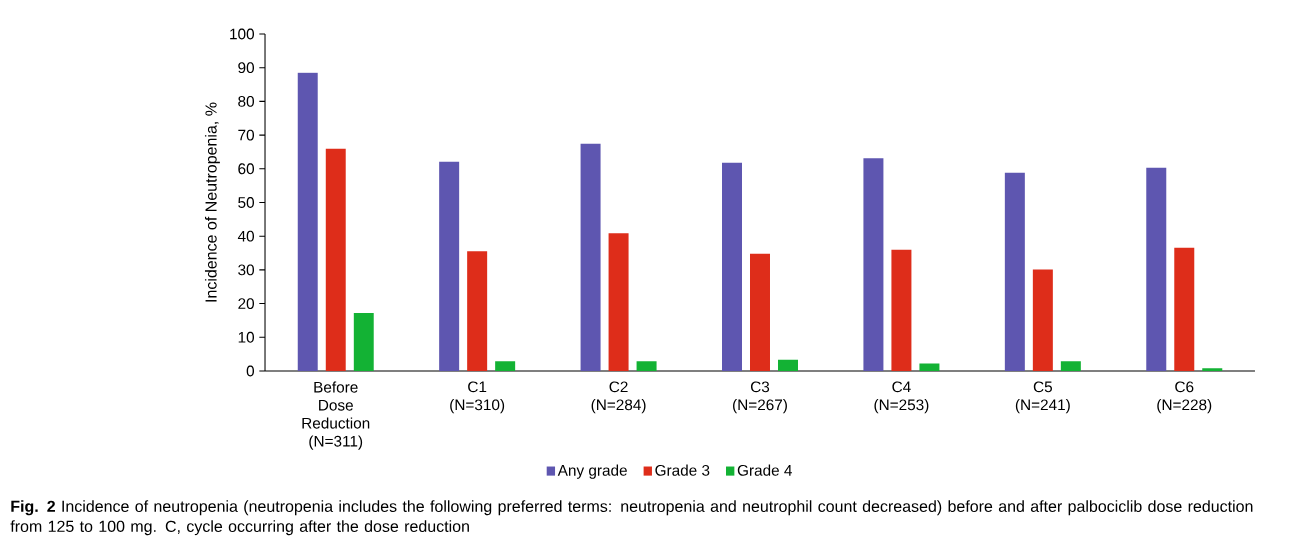 This screenshot has height=550, width=1293. Describe the element at coordinates (631, 518) in the screenshot. I see `text: Fig. 2 Incidence of neutropenia (neutropenia includes the following preferred terms: neutropenia and neutrophil count decreased) before and after palbociclib dose reduction from 125 to 100 mg. C, cycle occurring after the dose reduction` at that location.